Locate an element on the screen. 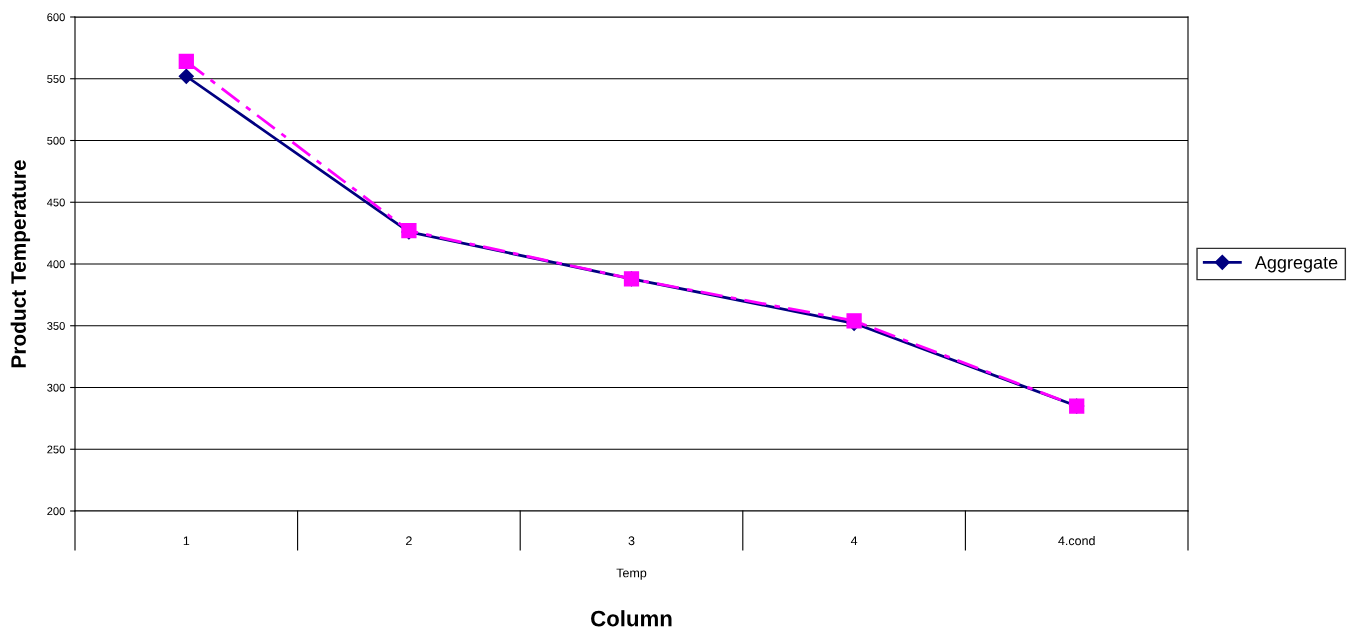 This screenshot has height=633, width=1366. x-tick-label: 4.cond is located at coordinates (1076, 541).